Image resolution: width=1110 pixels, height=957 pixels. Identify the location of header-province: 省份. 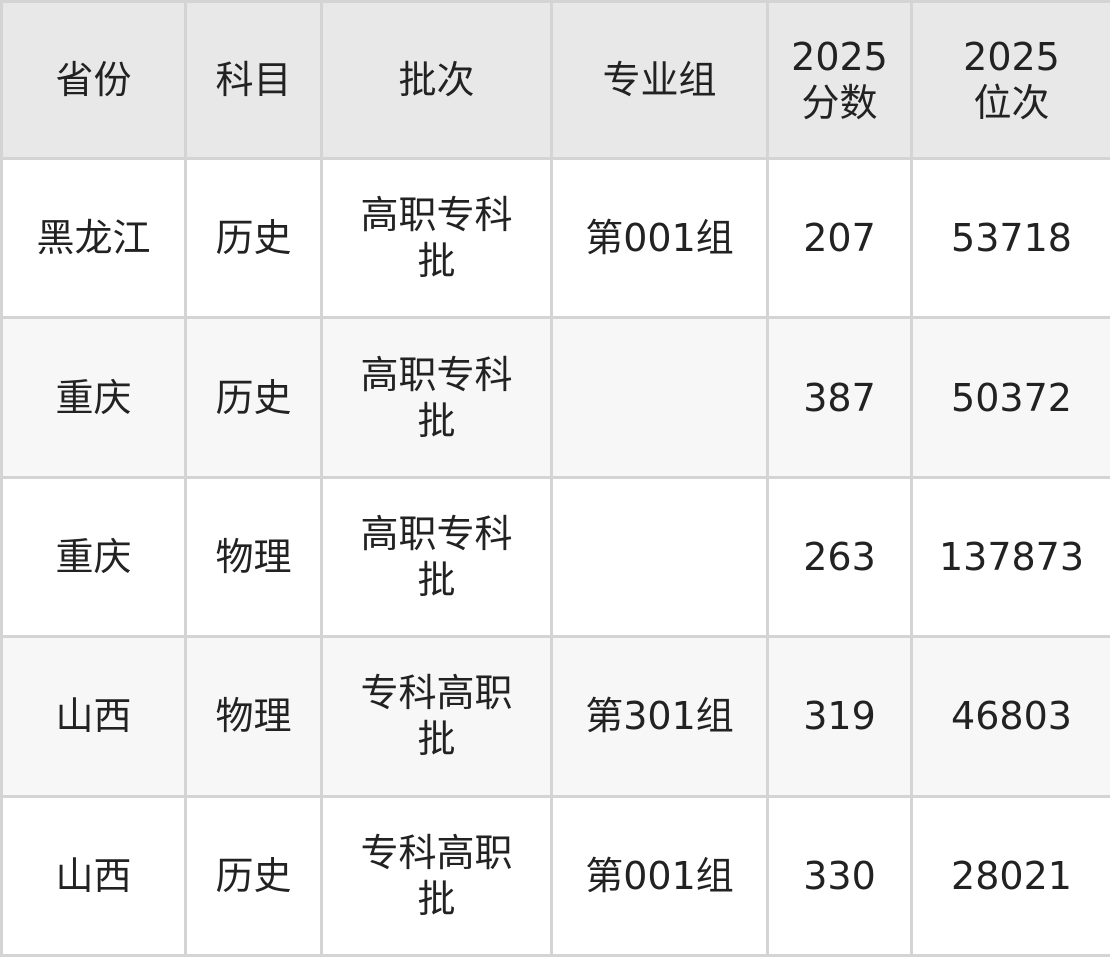
(93, 80).